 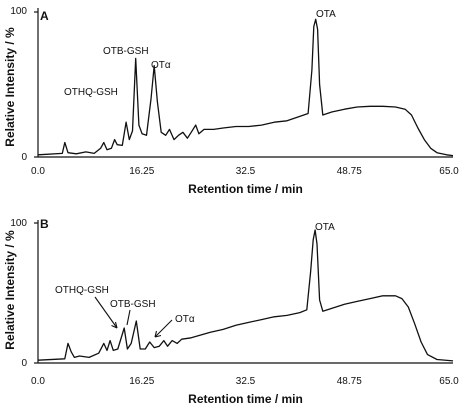 What do you see at coordinates (245, 399) in the screenshot?
I see `panel-b-x-axis-label: Retention time / min` at bounding box center [245, 399].